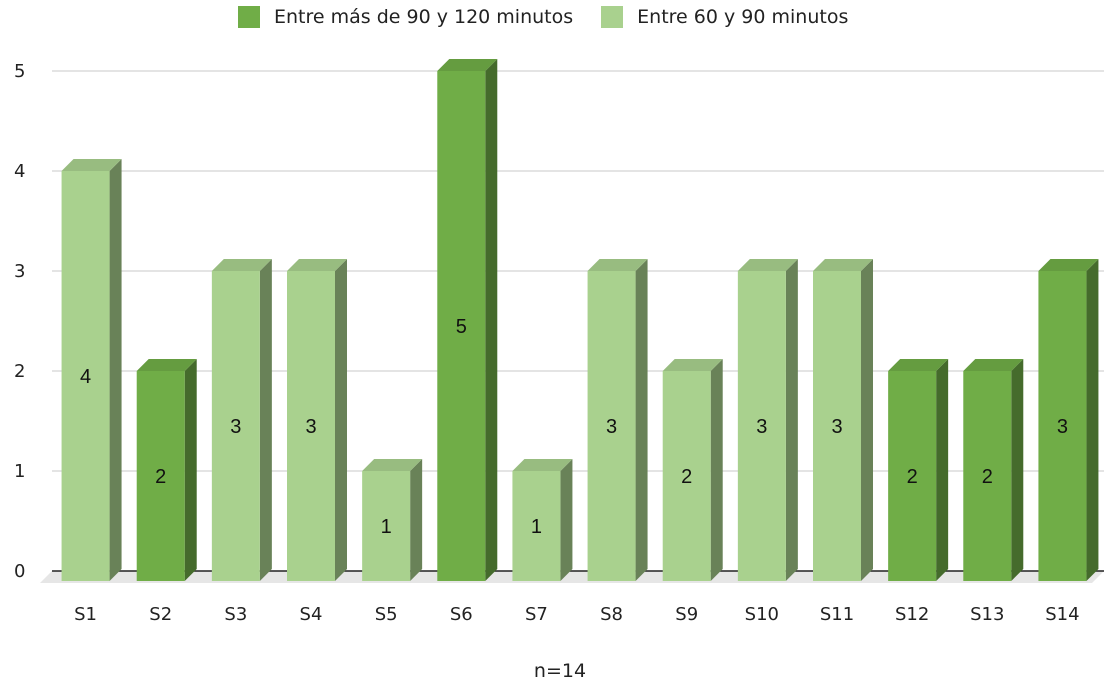  What do you see at coordinates (19, 471) in the screenshot?
I see `y-tick-label: 1` at bounding box center [19, 471].